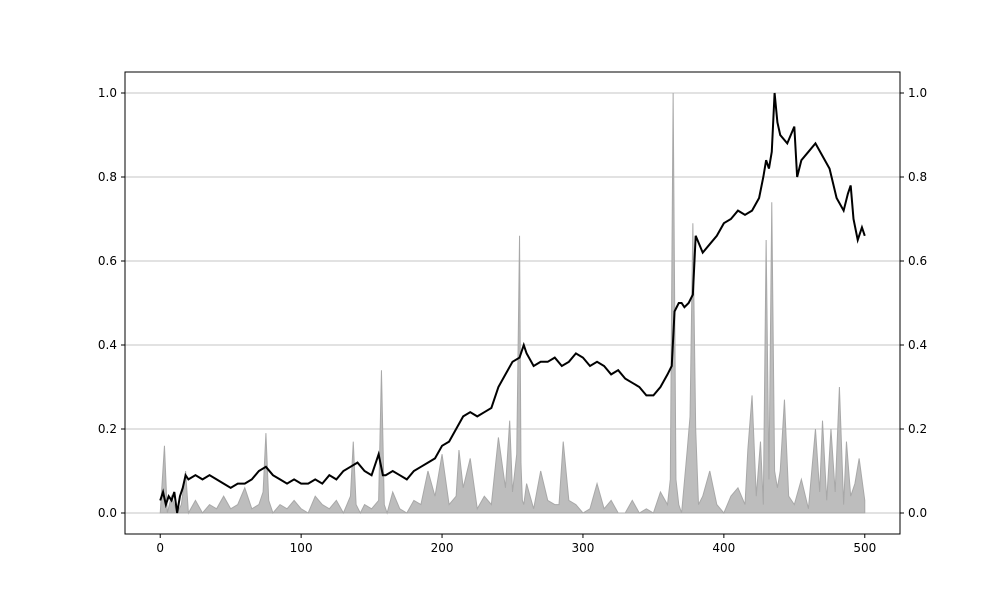 Image resolution: width=1000 pixels, height=605 pixels. What do you see at coordinates (107, 177) in the screenshot?
I see `y-tick-label-4: 0.8` at bounding box center [107, 177].